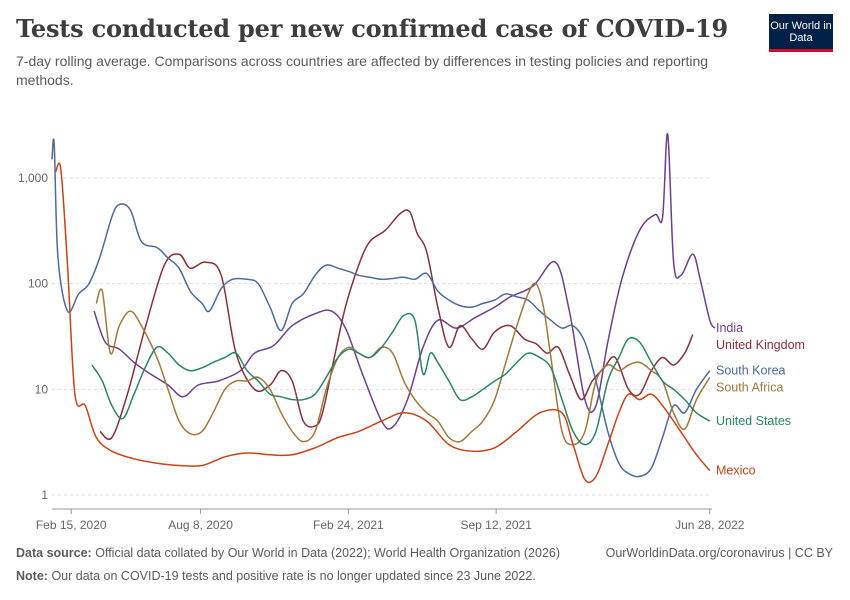 Image resolution: width=850 pixels, height=600 pixels. What do you see at coordinates (719, 553) in the screenshot?
I see `source-url-link: OurWorldinData.org/coronavirus | CC BY` at bounding box center [719, 553].